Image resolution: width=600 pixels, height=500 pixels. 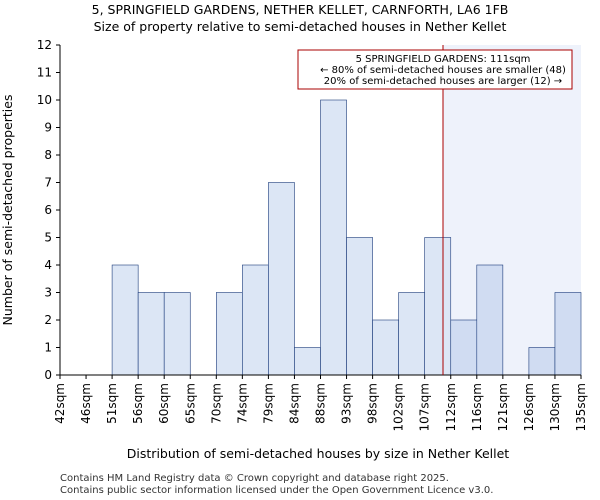 What do you see at coordinates (48, 348) in the screenshot?
I see `y-tick-label-1: 1` at bounding box center [48, 348].